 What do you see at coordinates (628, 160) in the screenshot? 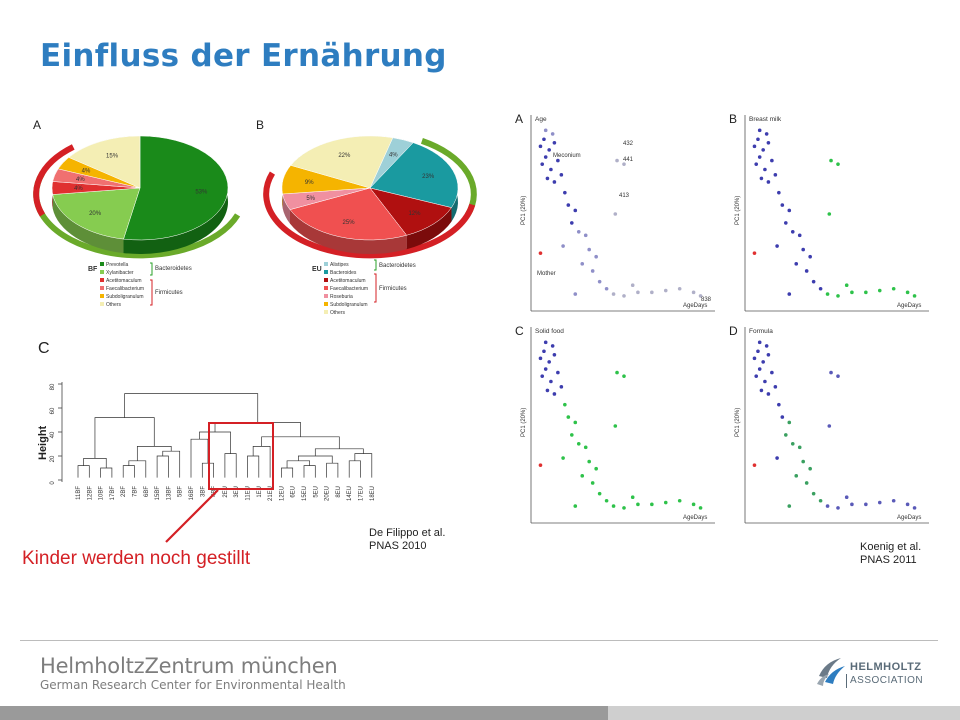
I see `scatter-annotation: 441` at bounding box center [628, 160].